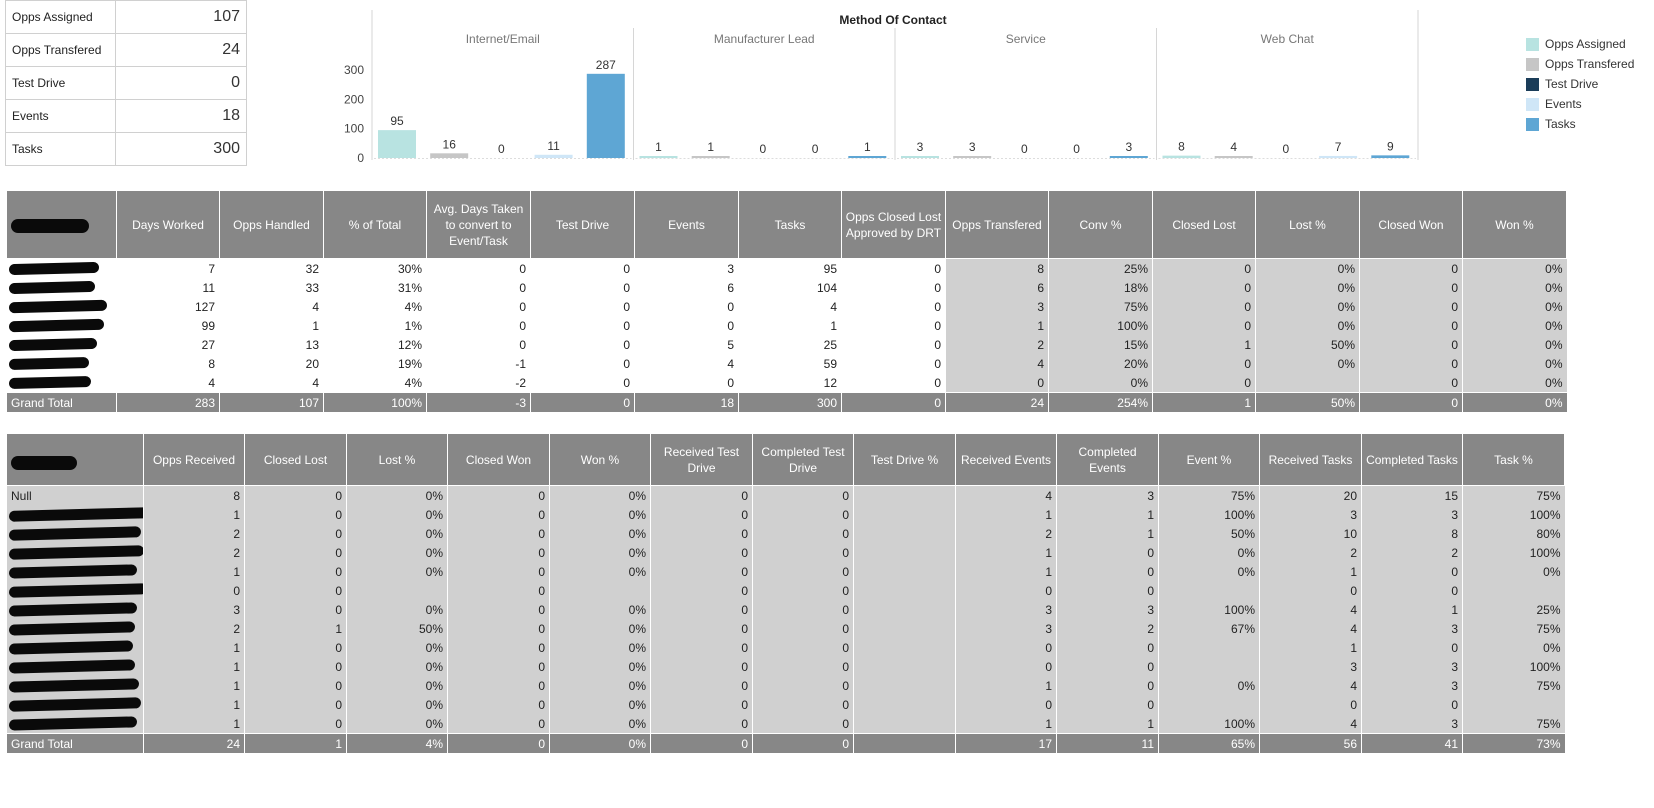 The height and width of the screenshot is (808, 1654). Describe the element at coordinates (785, 514) in the screenshot. I see `table-row: 1 0 0% 0 0% 0 0 1 1 100% 3 3 100%` at that location.